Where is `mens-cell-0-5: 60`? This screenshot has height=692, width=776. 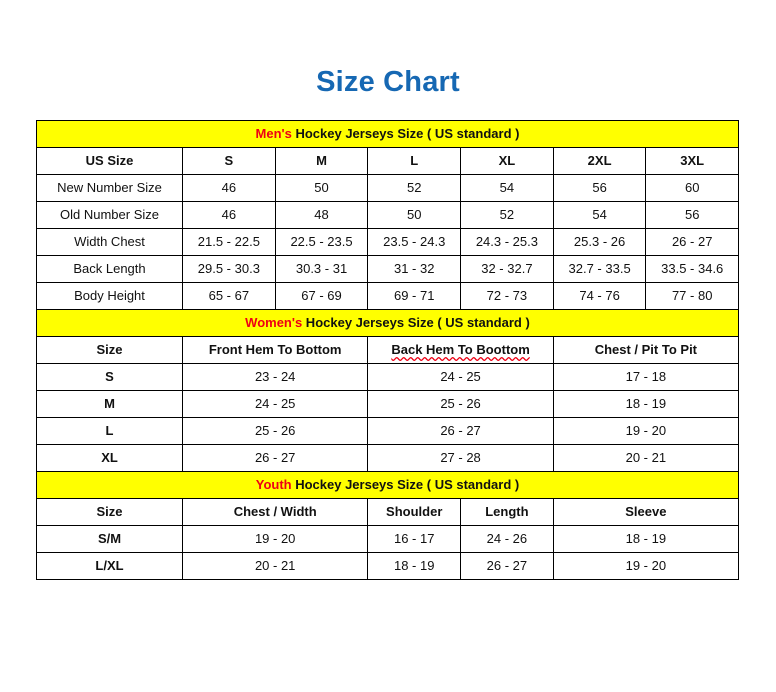 mens-cell-0-5: 60 is located at coordinates (692, 188).